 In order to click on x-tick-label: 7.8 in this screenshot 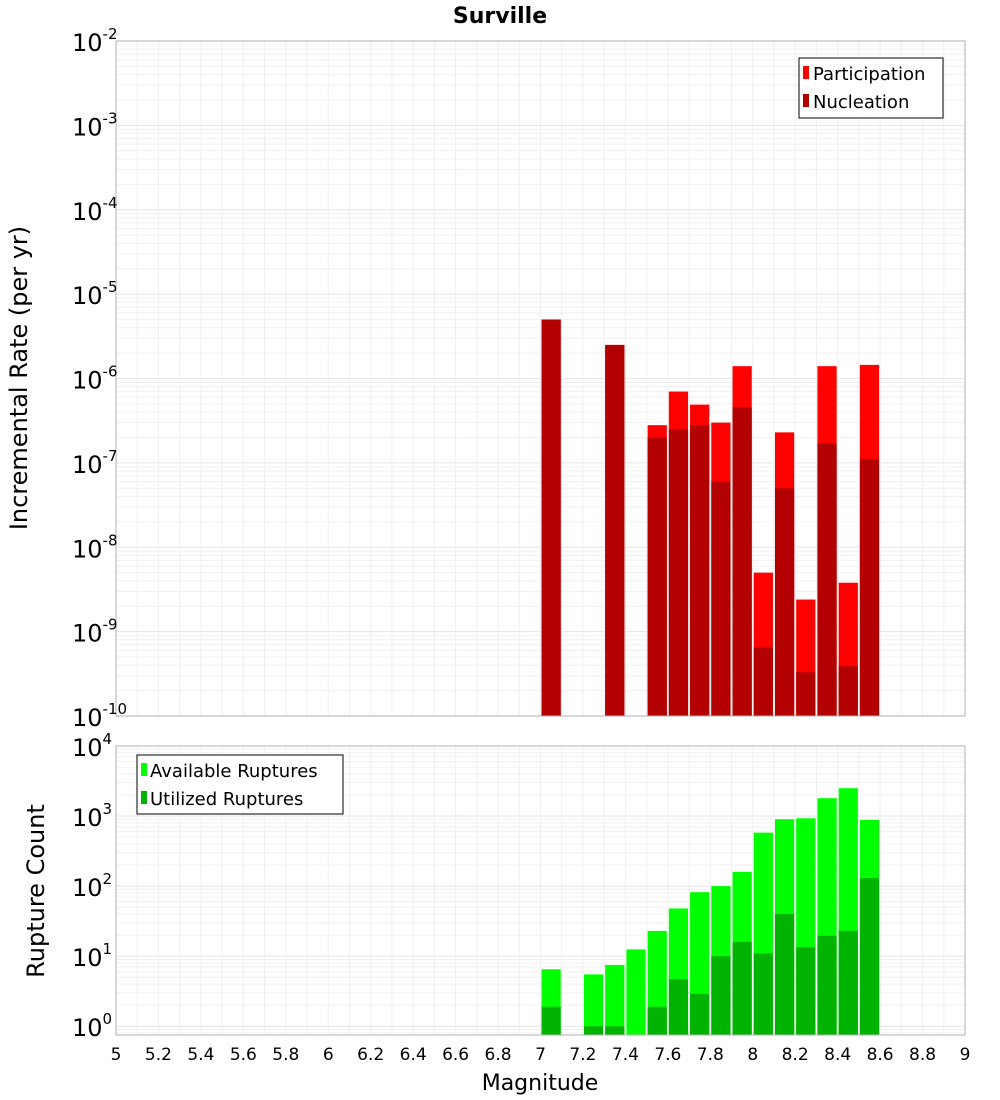, I will do `click(710, 1055)`.